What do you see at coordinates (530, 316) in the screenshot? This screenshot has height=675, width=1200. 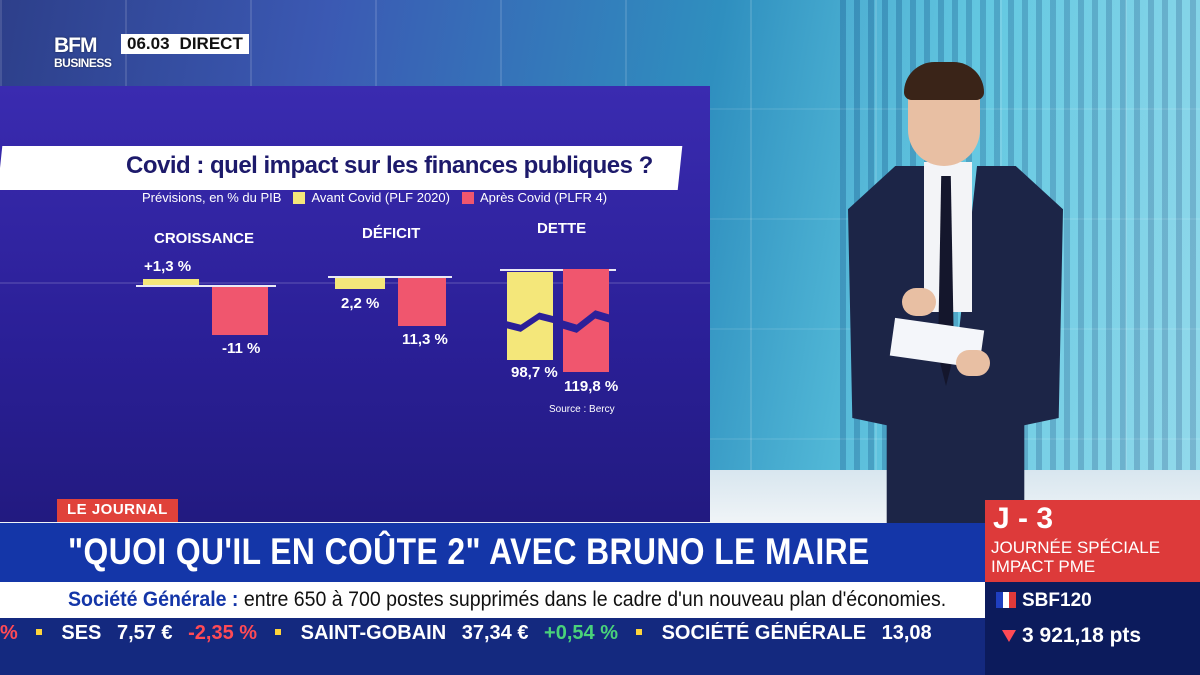 I see `bar-dette-before` at bounding box center [530, 316].